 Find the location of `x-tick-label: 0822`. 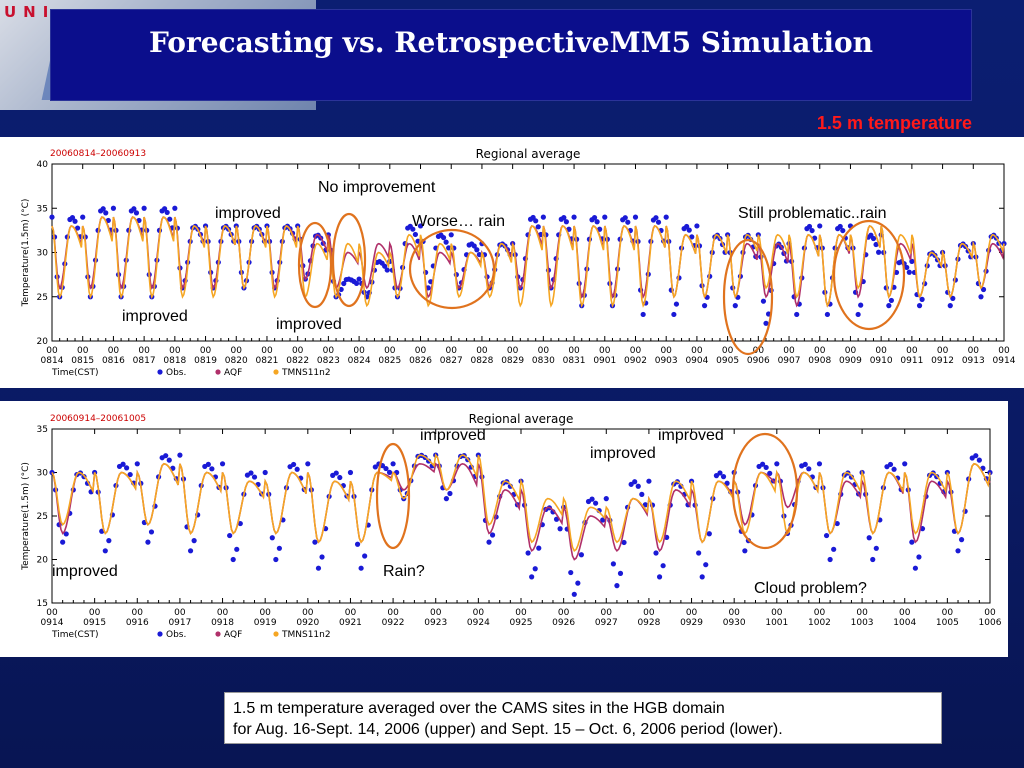

x-tick-label: 0822 is located at coordinates (297, 361).